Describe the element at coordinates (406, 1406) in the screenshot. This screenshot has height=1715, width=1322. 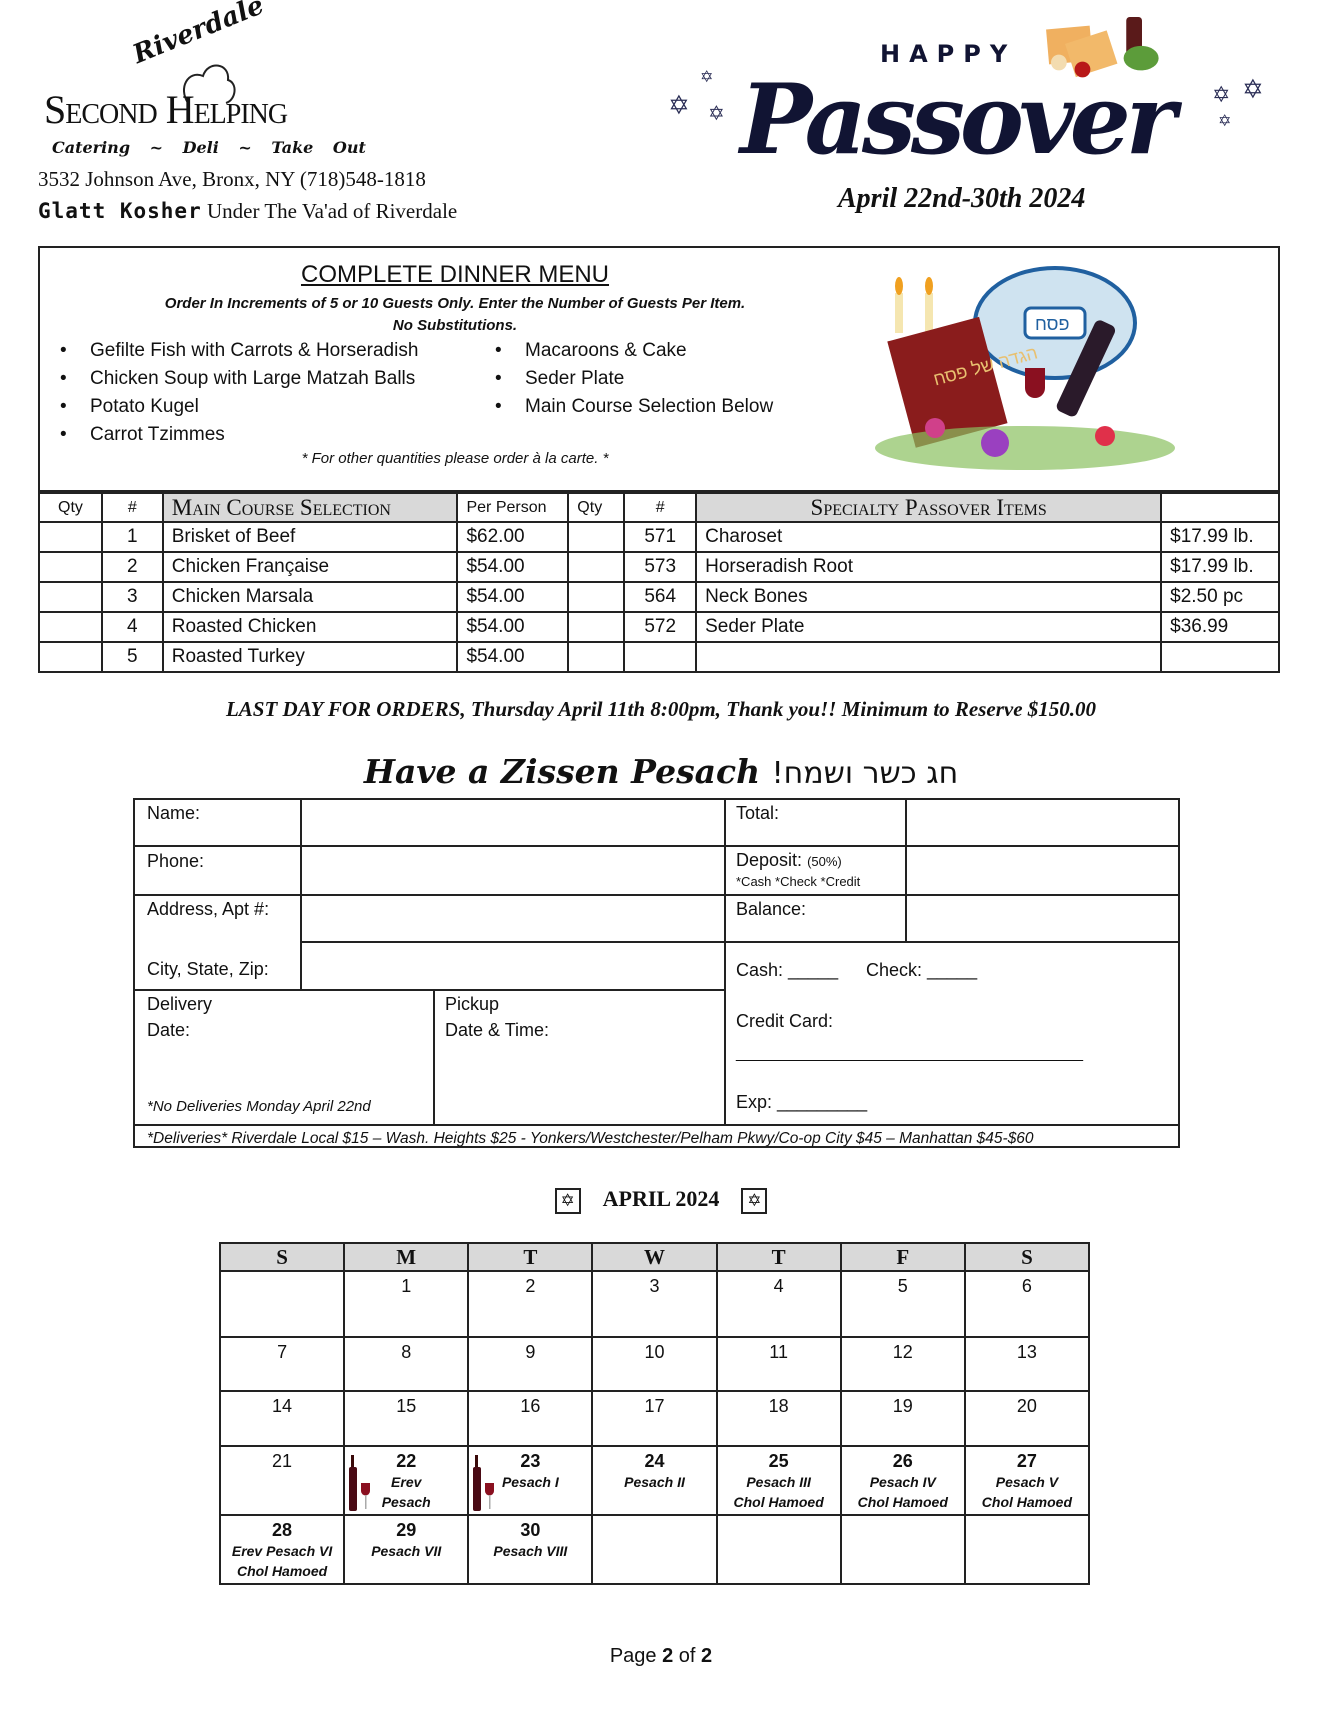
I see `day-number: 15` at that location.